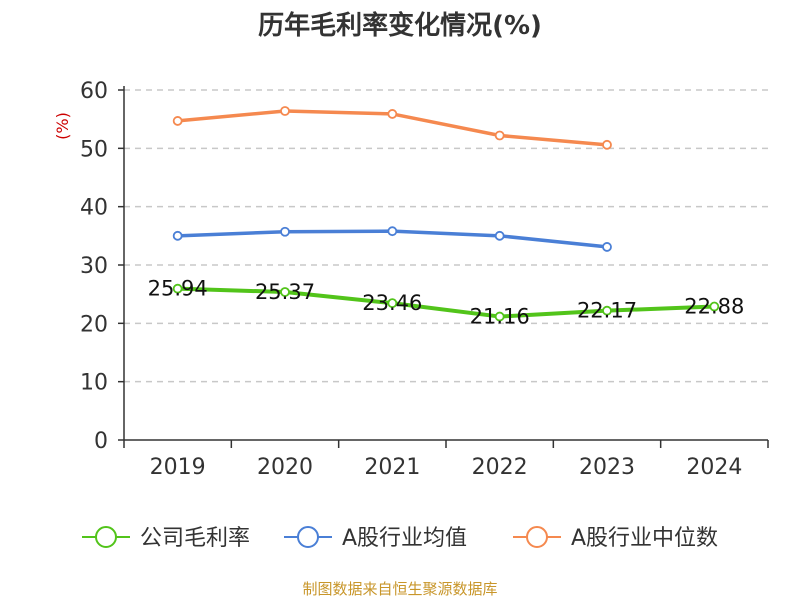  I want to click on y-tick-label: 60, so click(94, 91).